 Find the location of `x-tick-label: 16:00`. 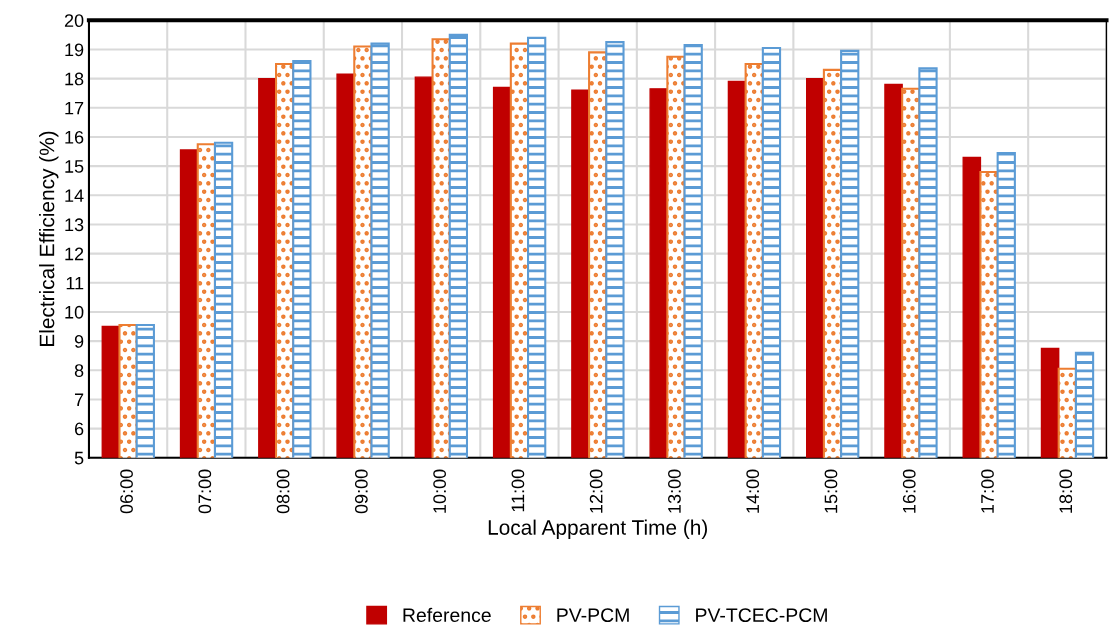

x-tick-label: 16:00 is located at coordinates (909, 491).